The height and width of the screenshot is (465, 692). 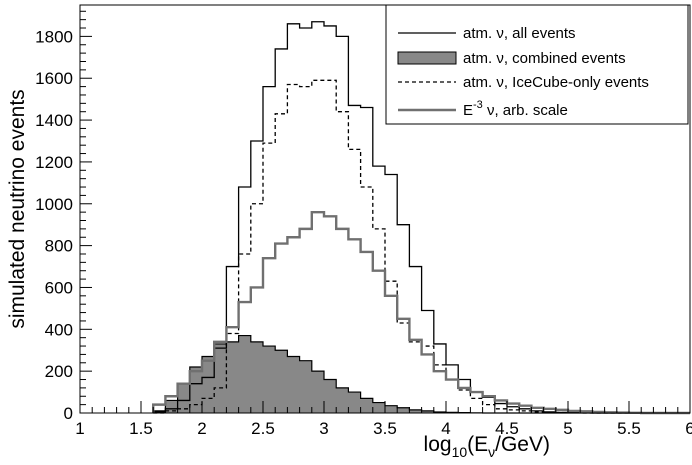 What do you see at coordinates (487, 446) in the screenshot?
I see `x-axis-label: log10(Eν/GeV)` at bounding box center [487, 446].